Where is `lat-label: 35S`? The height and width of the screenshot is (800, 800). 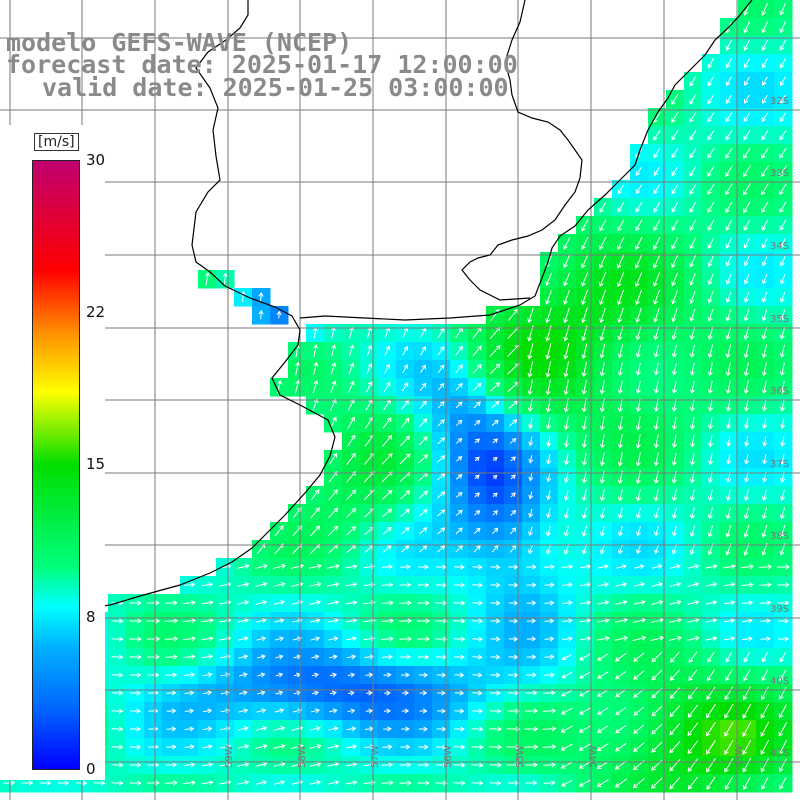 lat-label: 35S is located at coordinates (779, 319).